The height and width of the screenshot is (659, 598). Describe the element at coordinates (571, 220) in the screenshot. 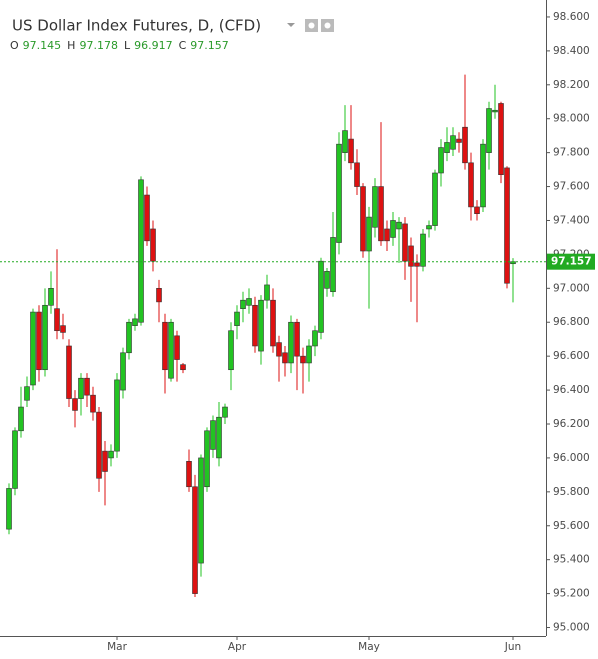

I see `y-tick-label: 97.400` at that location.